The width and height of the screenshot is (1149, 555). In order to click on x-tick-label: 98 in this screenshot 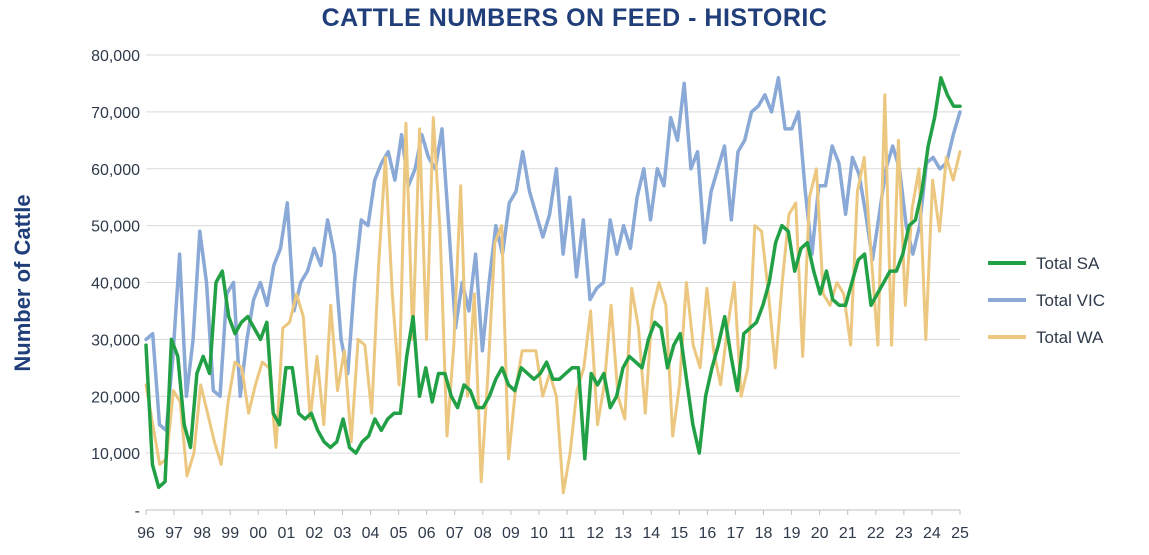, I will do `click(202, 533)`.